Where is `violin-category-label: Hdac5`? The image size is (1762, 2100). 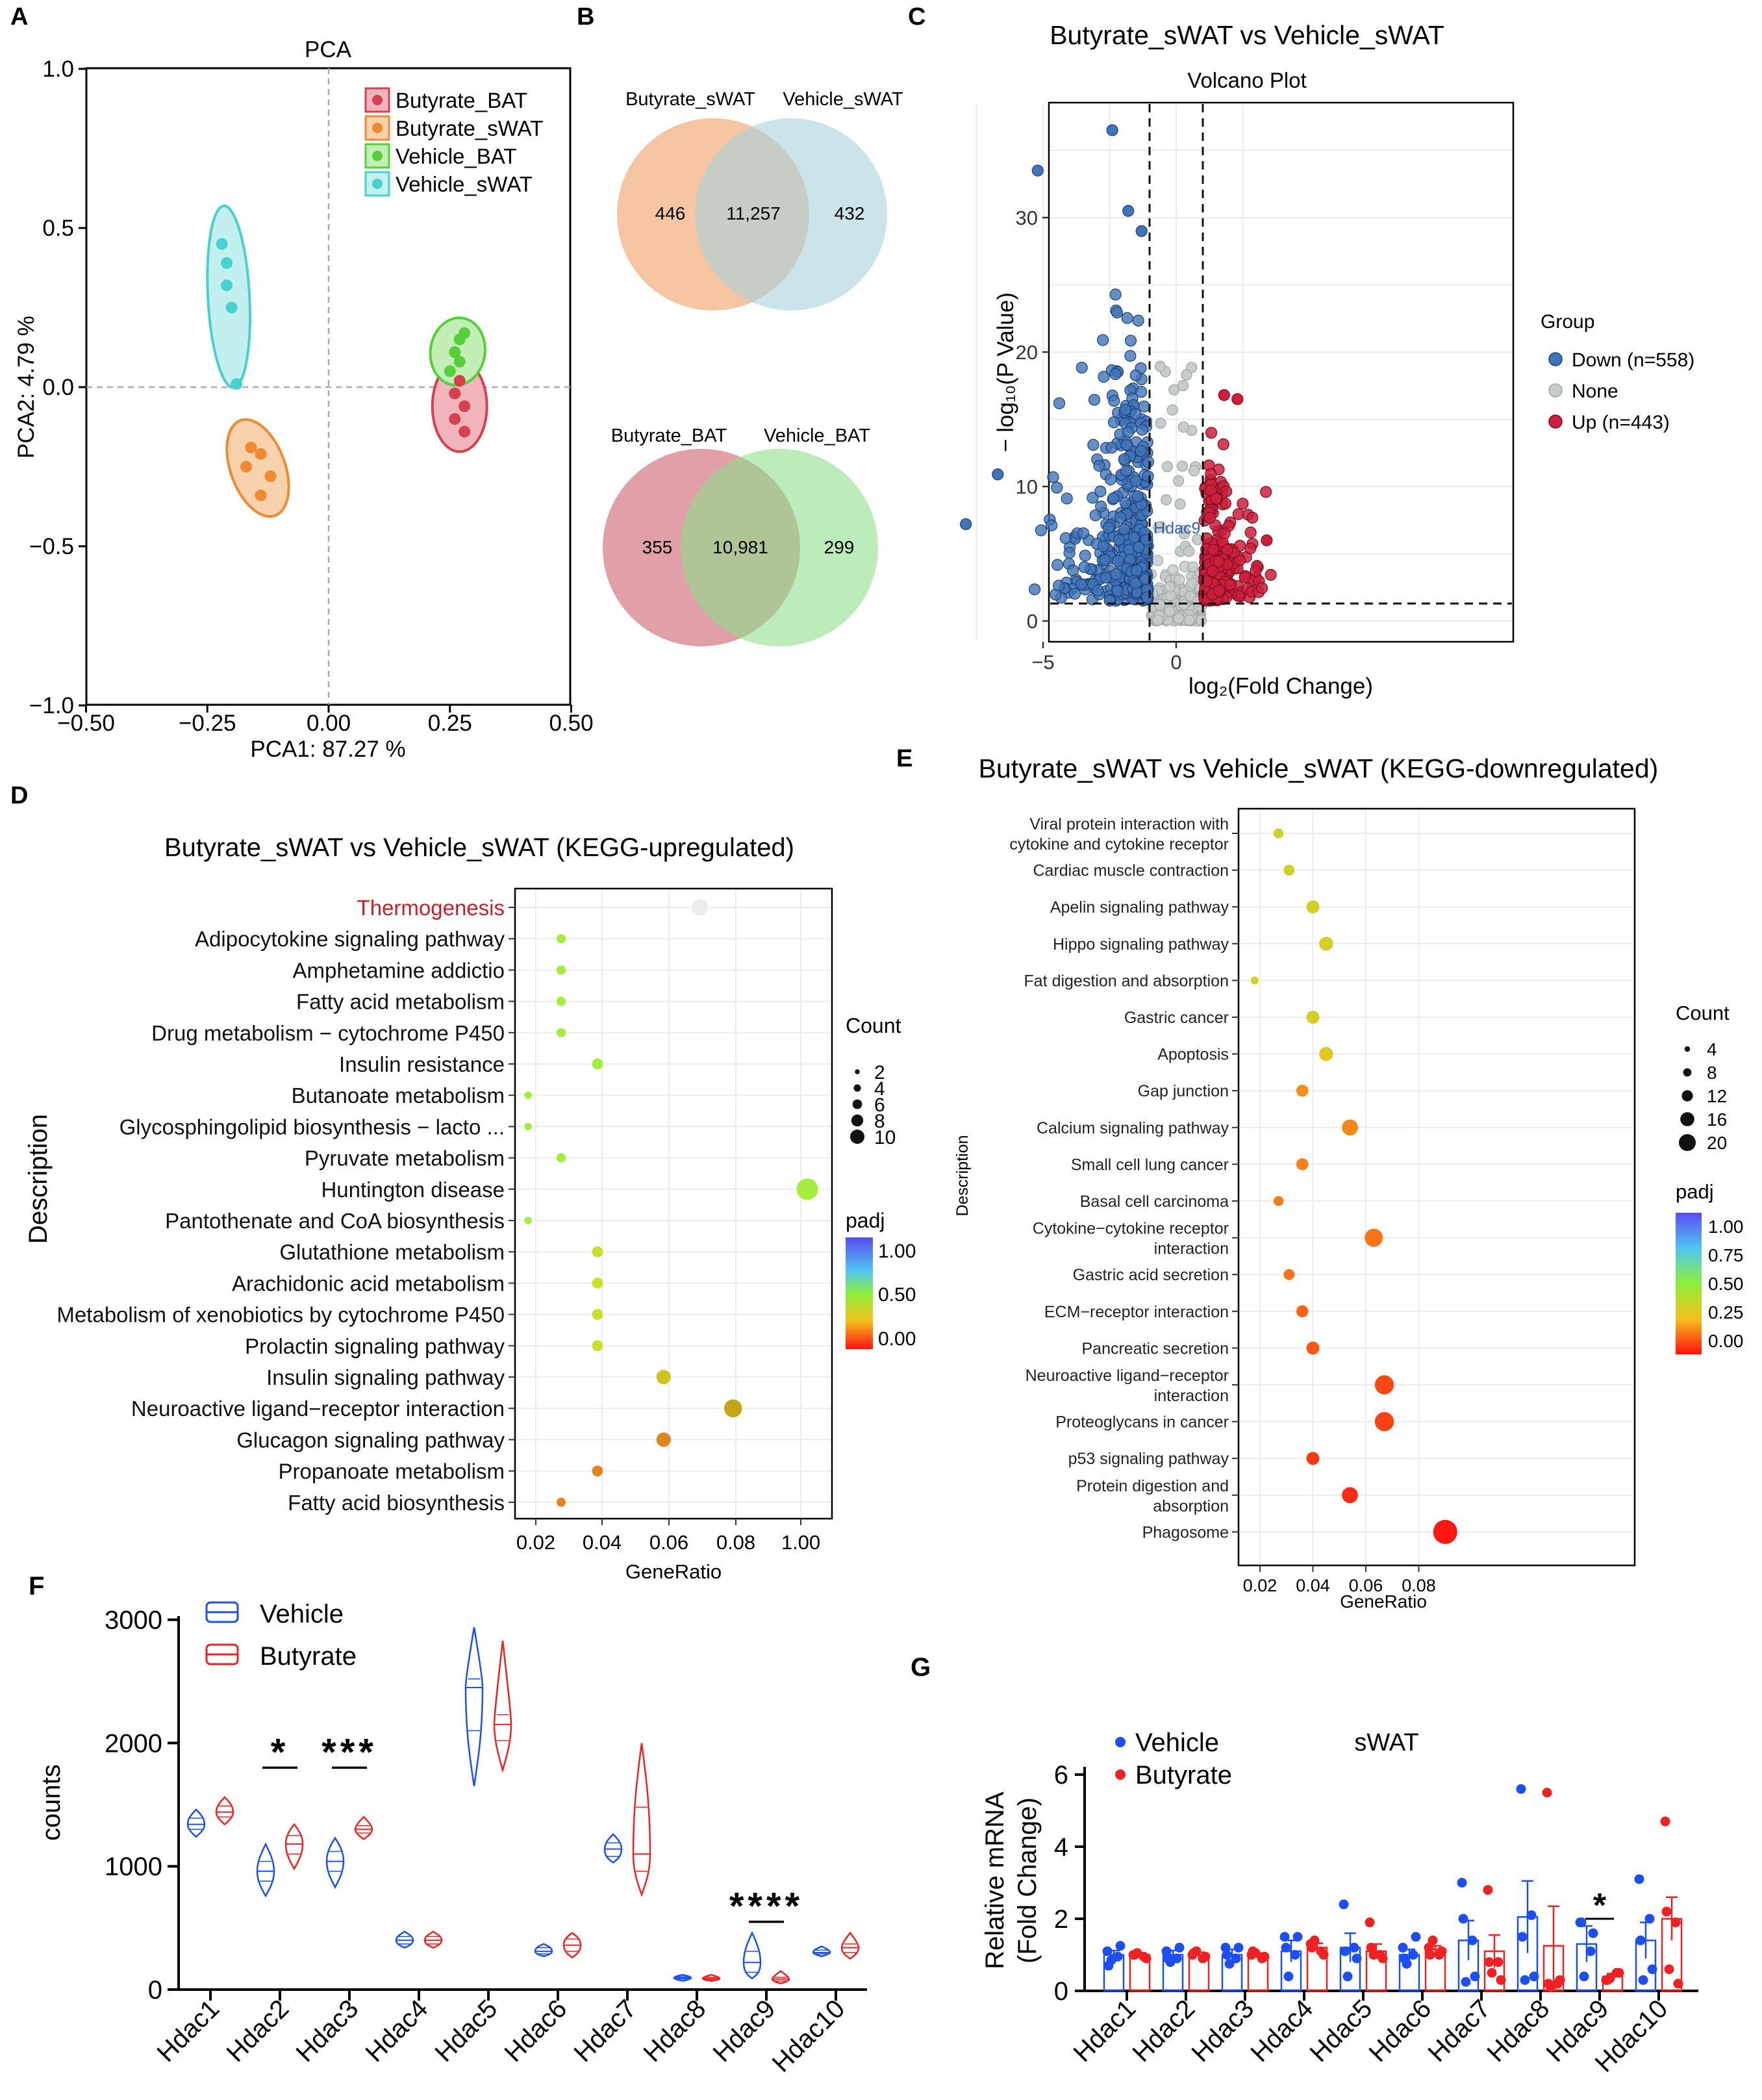 violin-category-label: Hdac5 is located at coordinates (466, 2031).